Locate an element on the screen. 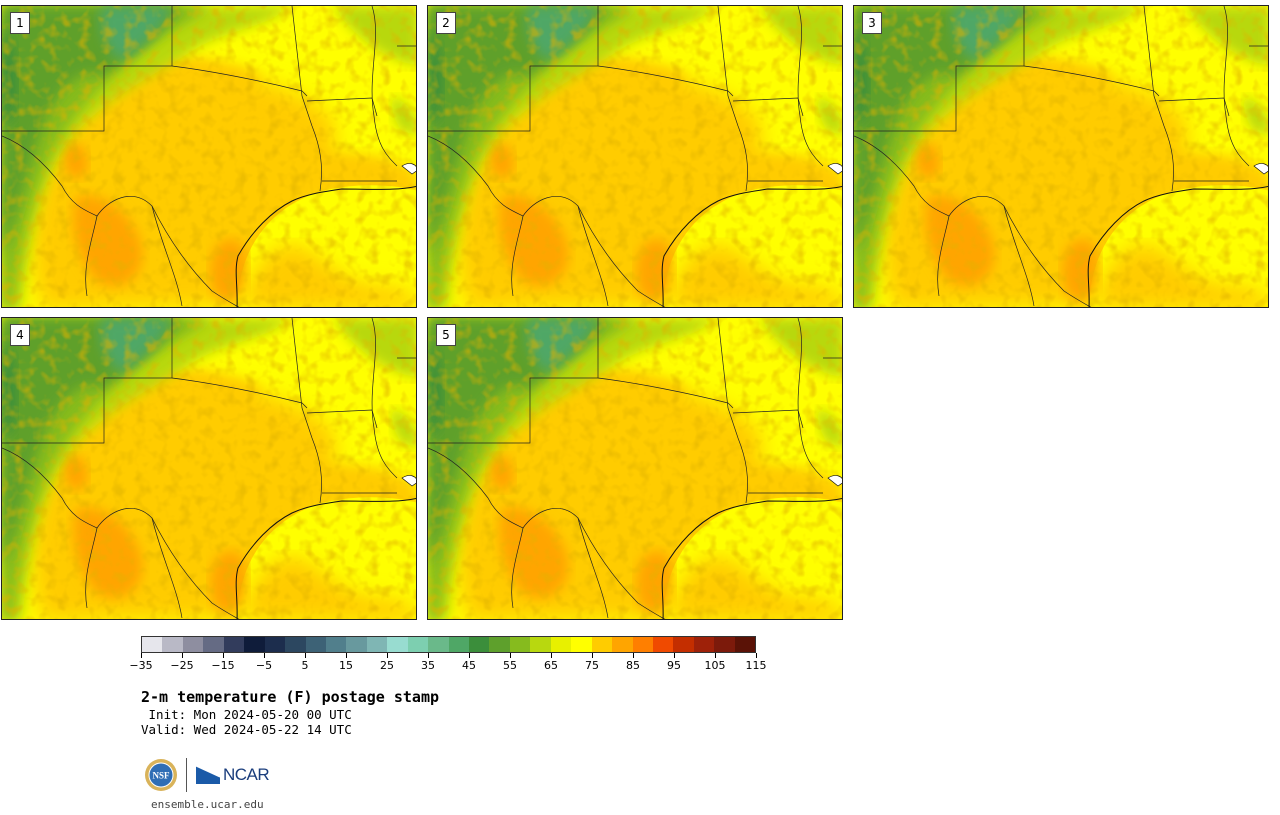  temperature-colorbar is located at coordinates (448, 644).